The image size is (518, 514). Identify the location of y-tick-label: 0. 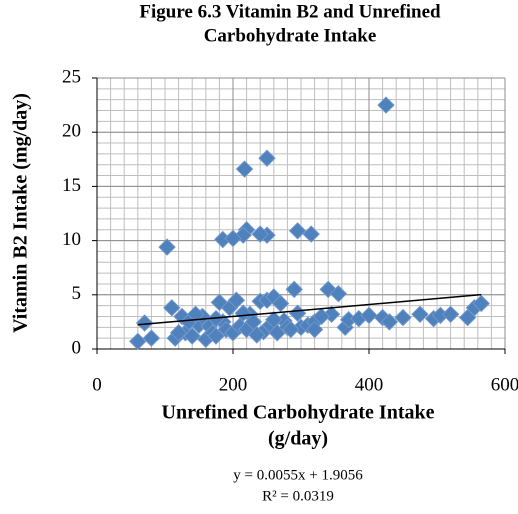
(77, 347).